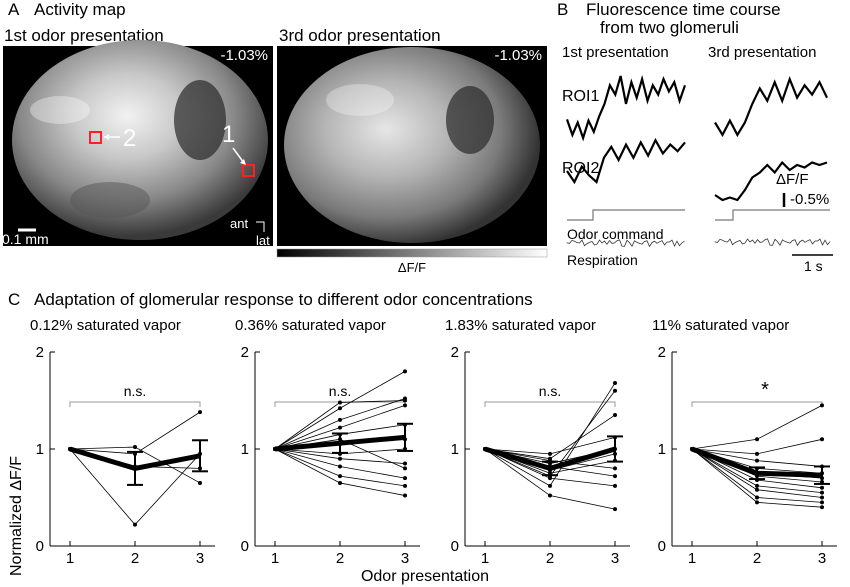 This screenshot has height=587, width=850. What do you see at coordinates (95, 137) in the screenshot?
I see `roi2-marker` at bounding box center [95, 137].